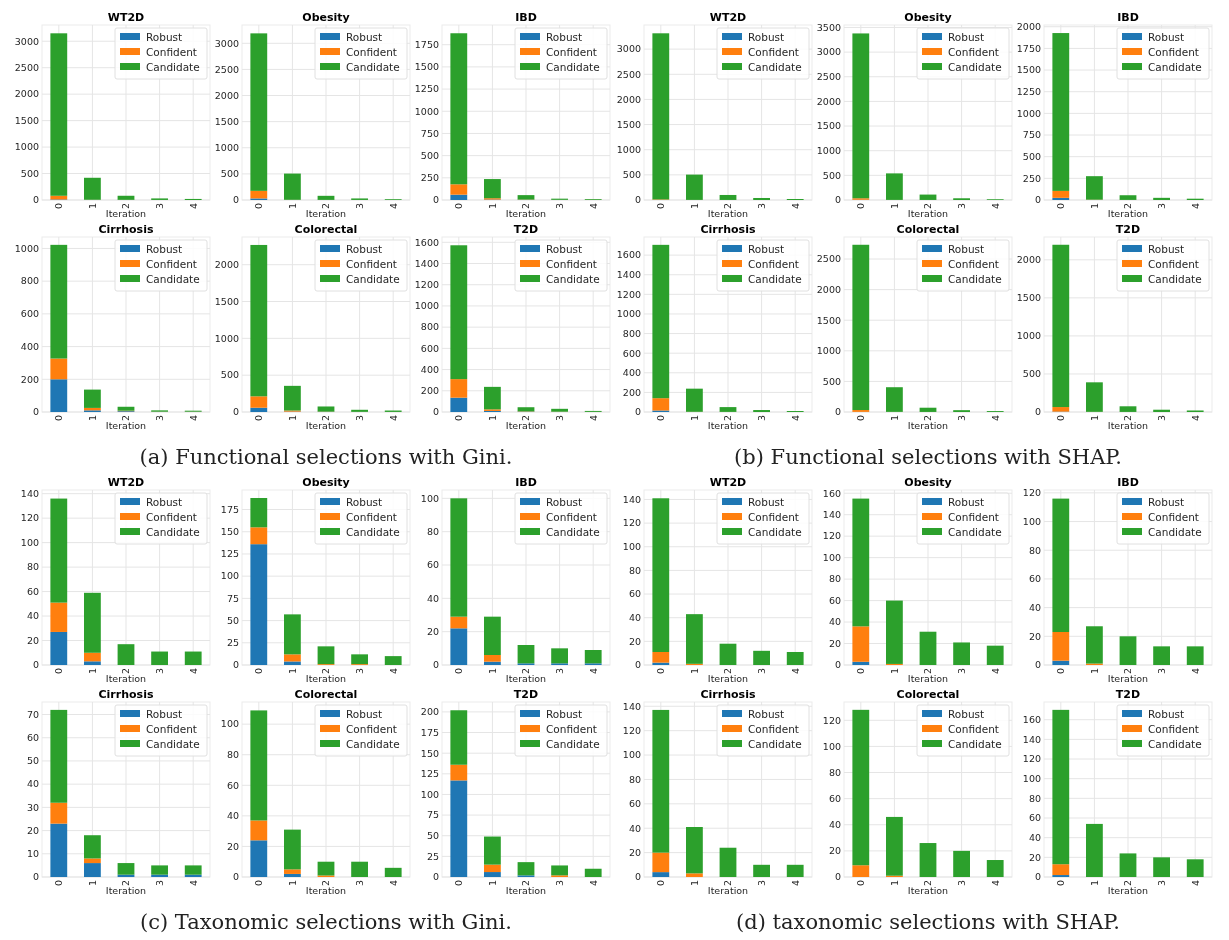 The image size is (1229, 940). Describe the element at coordinates (226, 69) in the screenshot. I see `y-tick-label: 2500` at that location.